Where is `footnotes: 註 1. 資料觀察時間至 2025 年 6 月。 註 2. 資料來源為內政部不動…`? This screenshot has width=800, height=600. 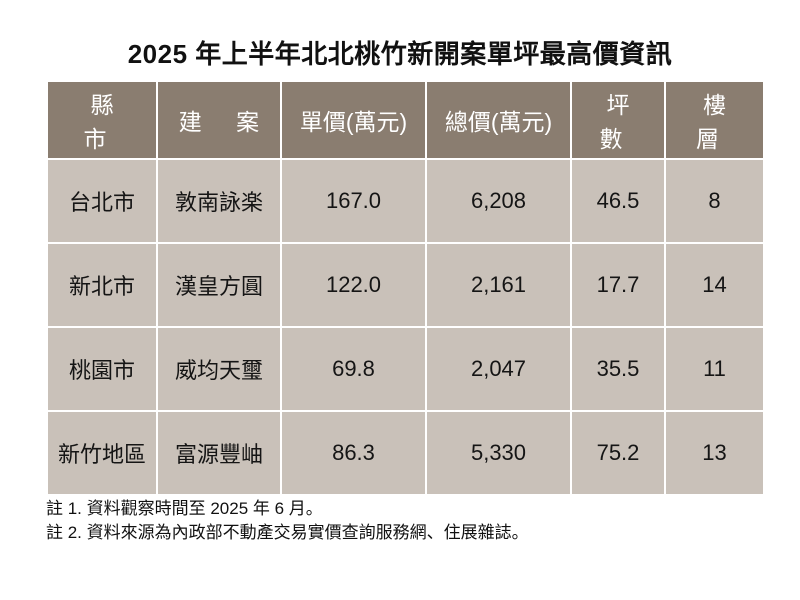
footnotes: 註 1. 資料觀察時間至 2025 年 6 月。 註 2. 資料來源為內政部不動… is located at coordinates (406, 521).